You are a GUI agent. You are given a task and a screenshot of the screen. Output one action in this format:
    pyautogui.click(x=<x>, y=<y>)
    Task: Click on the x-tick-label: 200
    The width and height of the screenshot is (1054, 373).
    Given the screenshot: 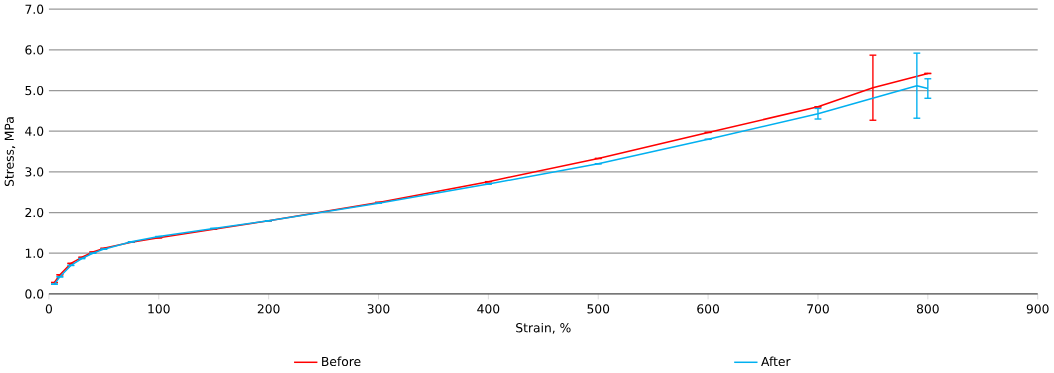 What is the action you would take?
    pyautogui.click(x=268, y=308)
    